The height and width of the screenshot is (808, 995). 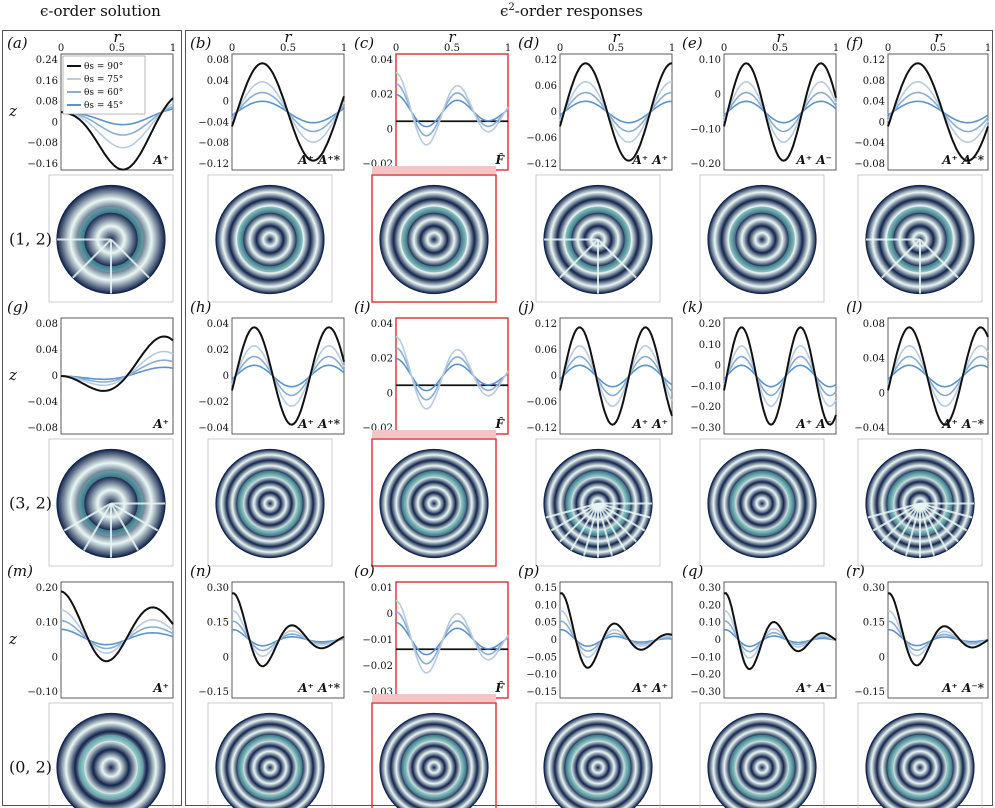 I want to click on panel-b: (b) 0 0.5 1 r 0.08 0.04 0 −0.04 −0.08 −0.12 A⁺ A⁺*, so click(x=268, y=165).